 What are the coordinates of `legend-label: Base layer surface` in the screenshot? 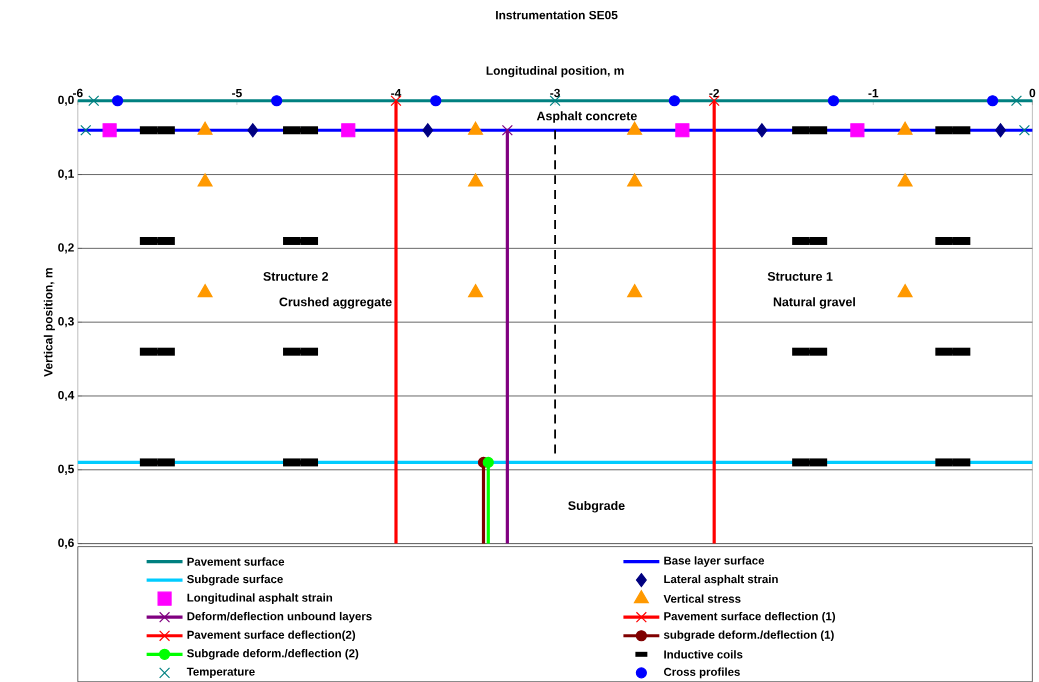 It's located at (714, 561).